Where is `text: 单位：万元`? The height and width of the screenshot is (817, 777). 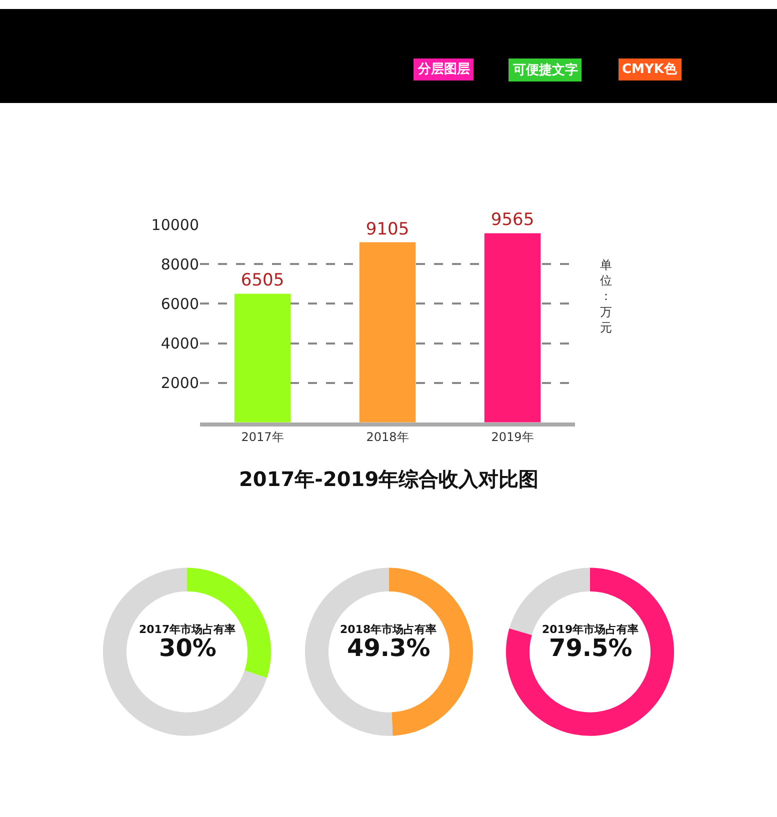
text: 单位：万元 is located at coordinates (606, 296).